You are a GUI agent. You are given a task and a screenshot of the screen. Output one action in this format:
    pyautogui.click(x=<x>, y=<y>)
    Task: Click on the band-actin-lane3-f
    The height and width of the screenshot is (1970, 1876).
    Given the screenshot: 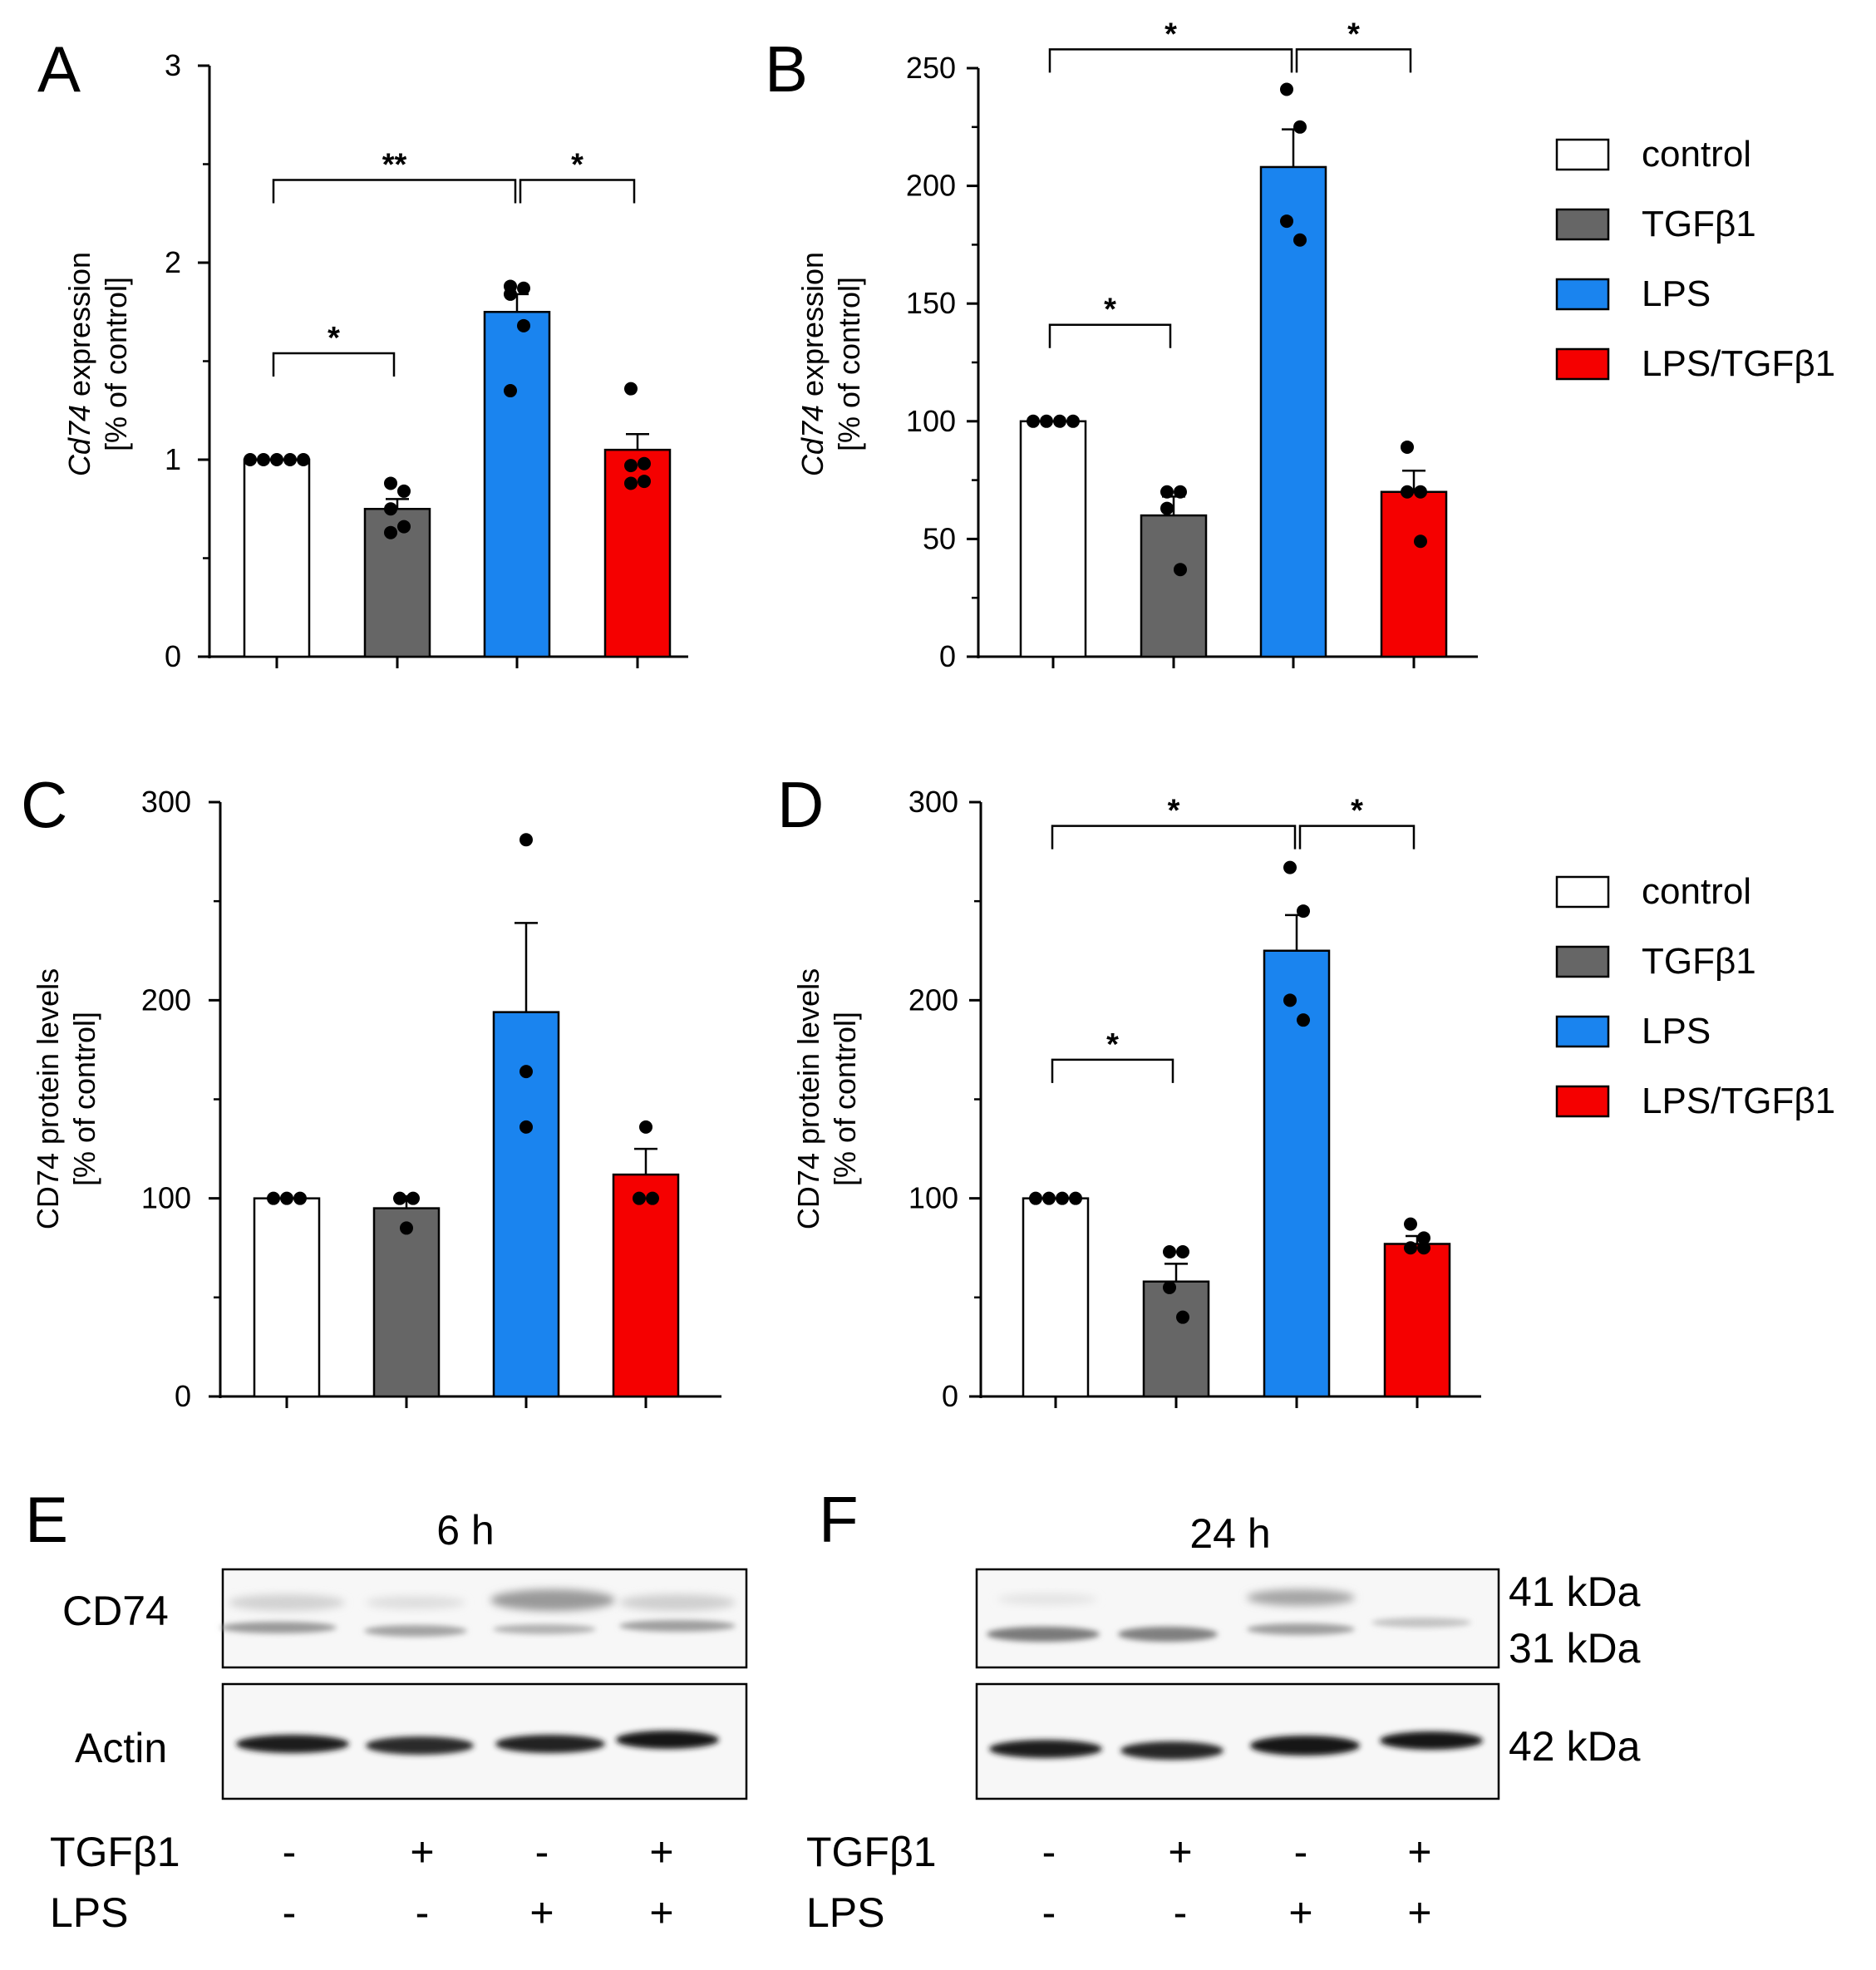 What is the action you would take?
    pyautogui.click(x=1305, y=1746)
    